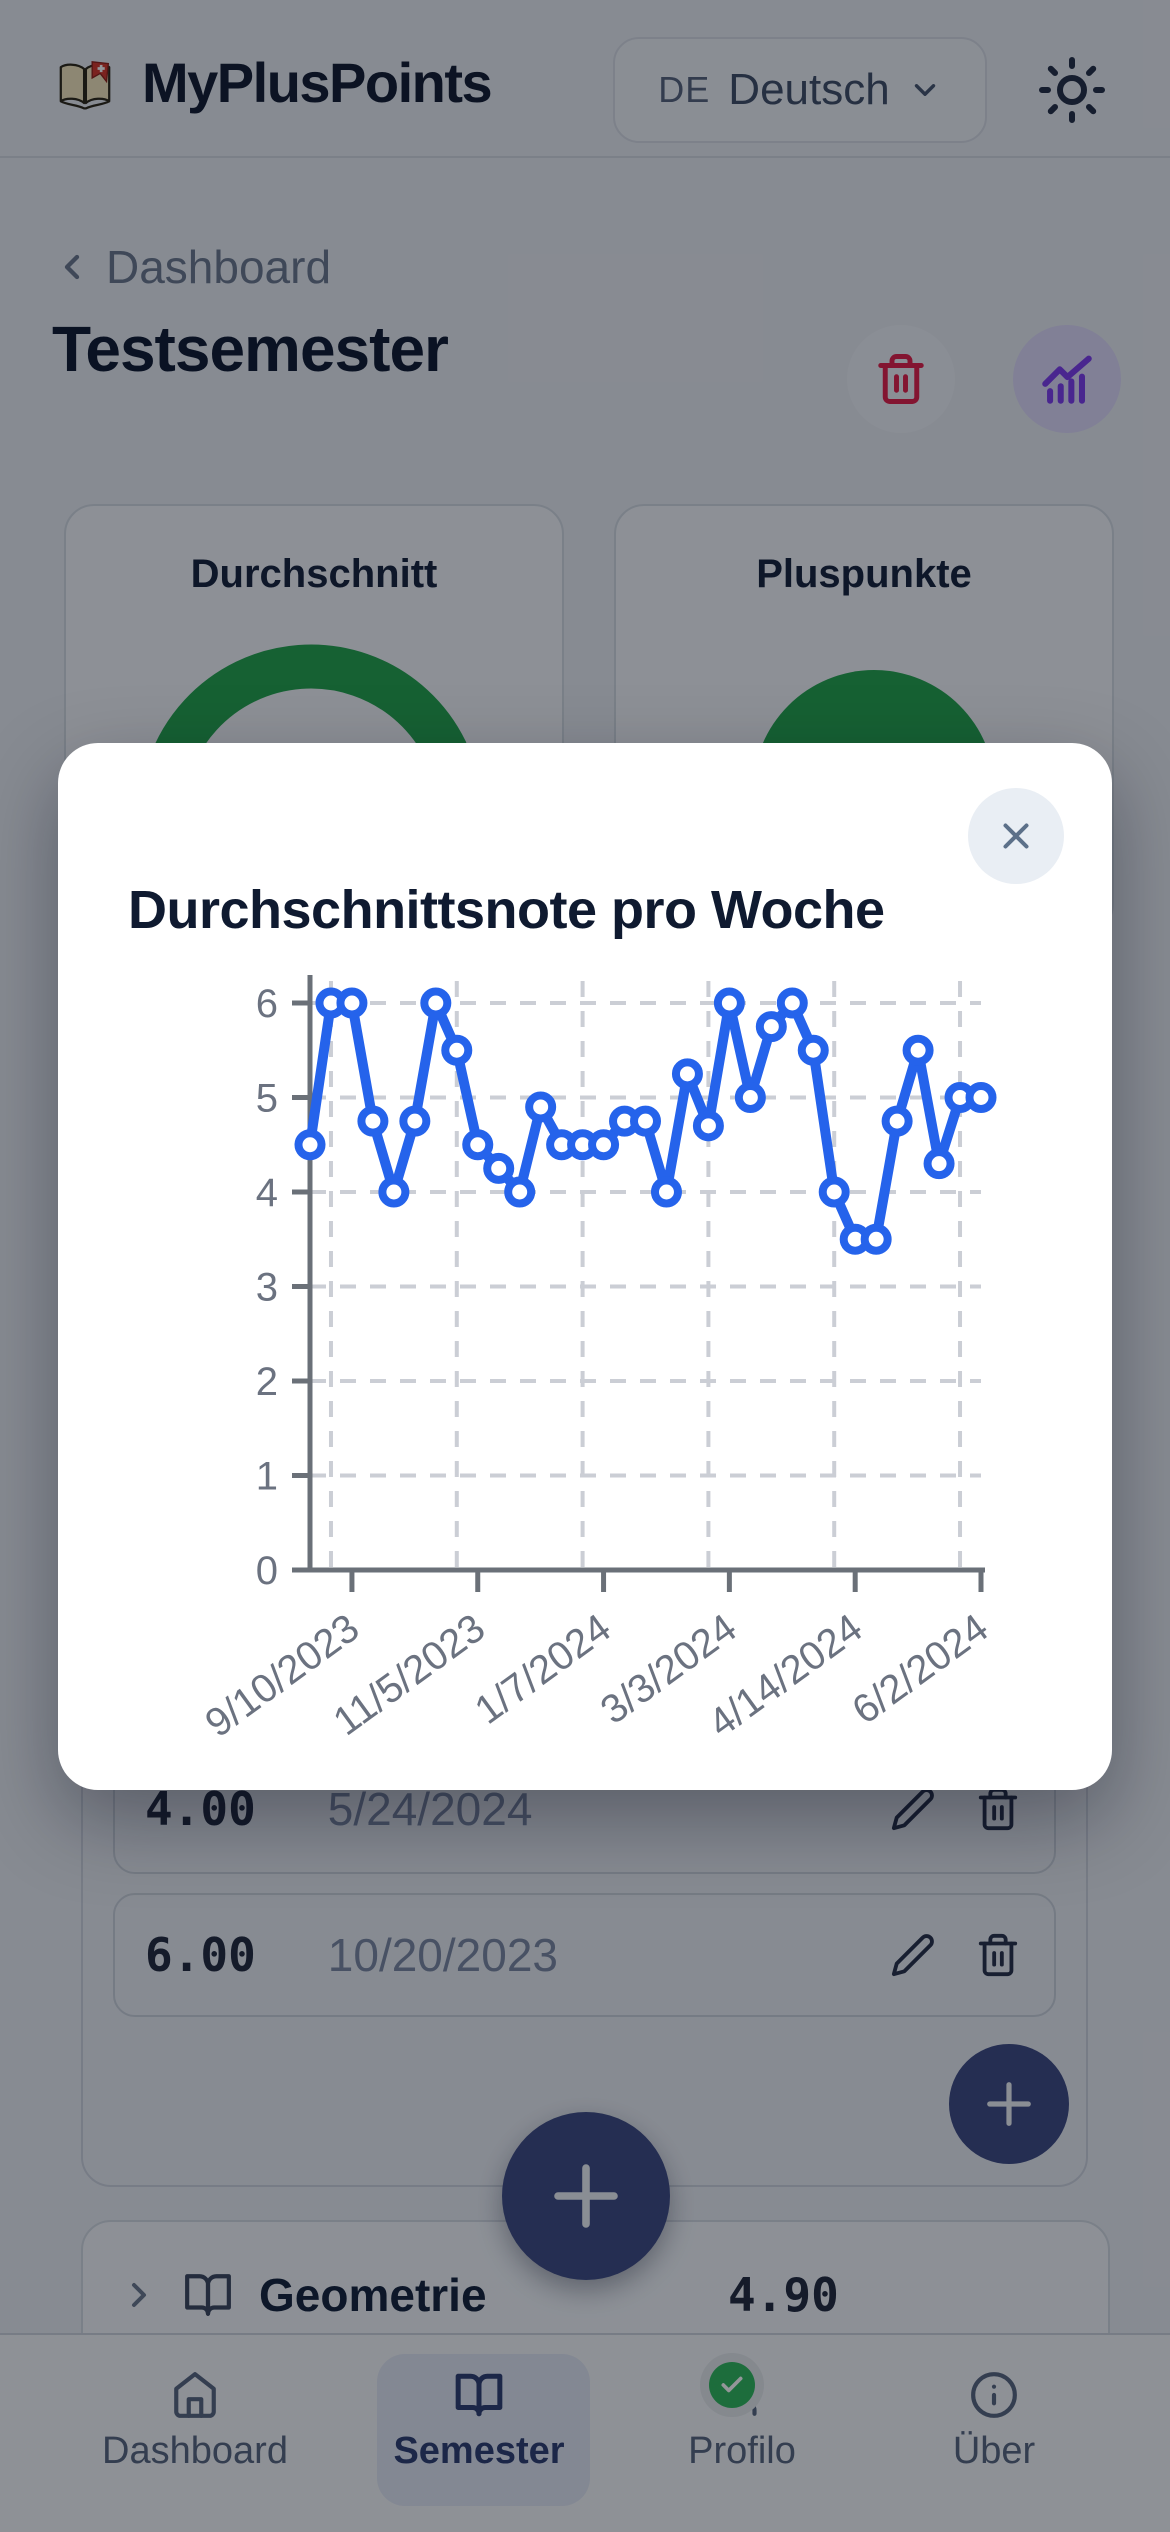 This screenshot has height=2532, width=1170. What do you see at coordinates (139, 2295) in the screenshot?
I see `chevron-right-icon` at bounding box center [139, 2295].